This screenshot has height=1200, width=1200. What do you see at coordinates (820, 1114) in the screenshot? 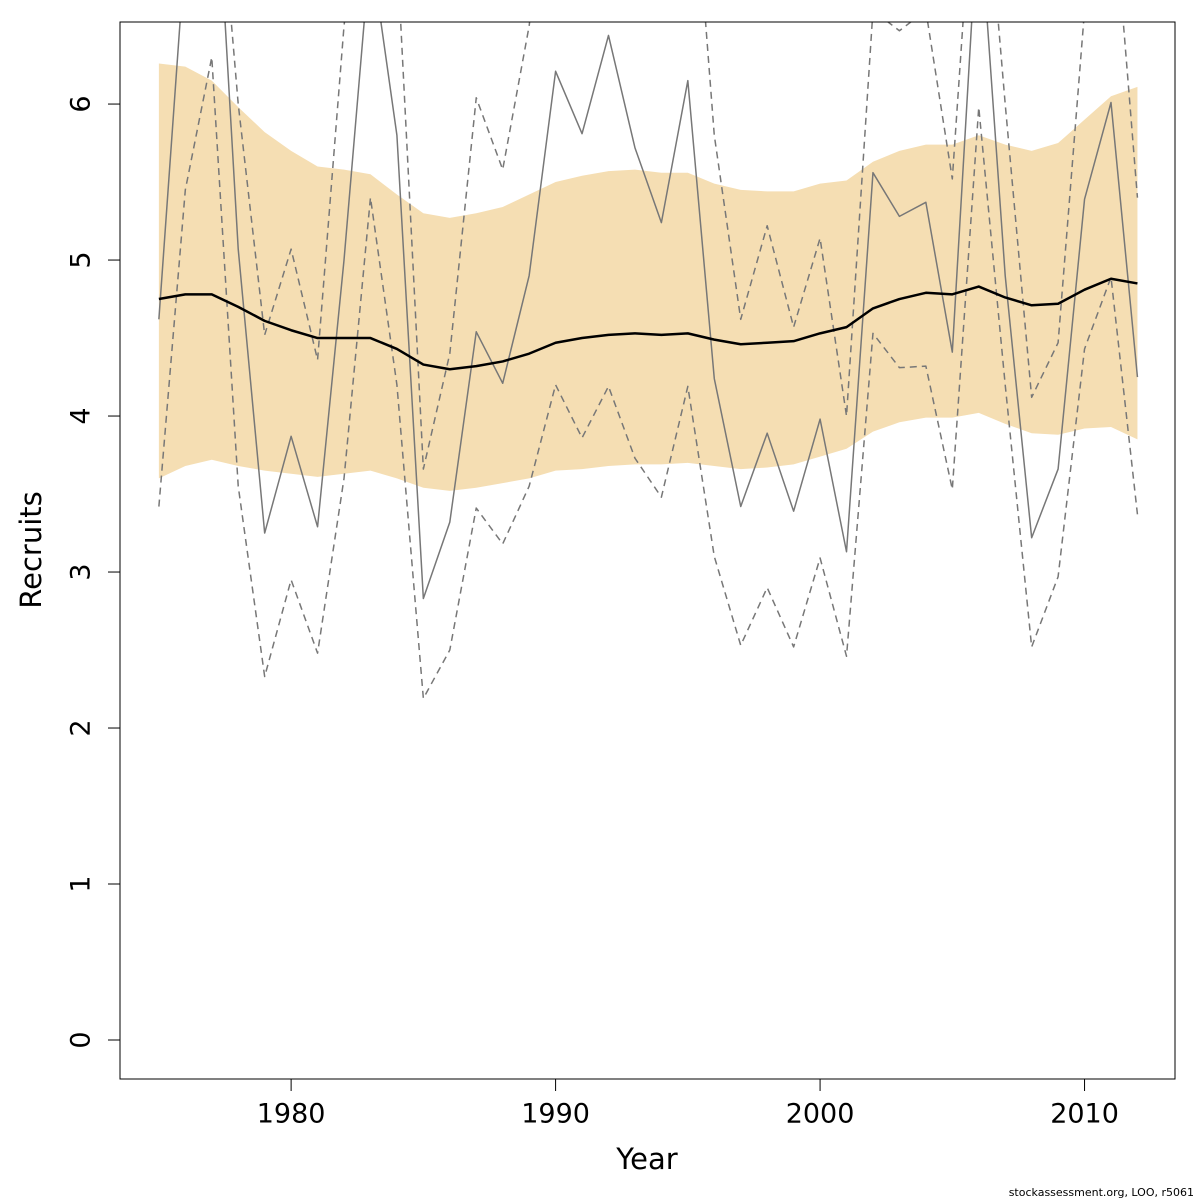
I see `x-tick-label: 2000` at bounding box center [820, 1114].